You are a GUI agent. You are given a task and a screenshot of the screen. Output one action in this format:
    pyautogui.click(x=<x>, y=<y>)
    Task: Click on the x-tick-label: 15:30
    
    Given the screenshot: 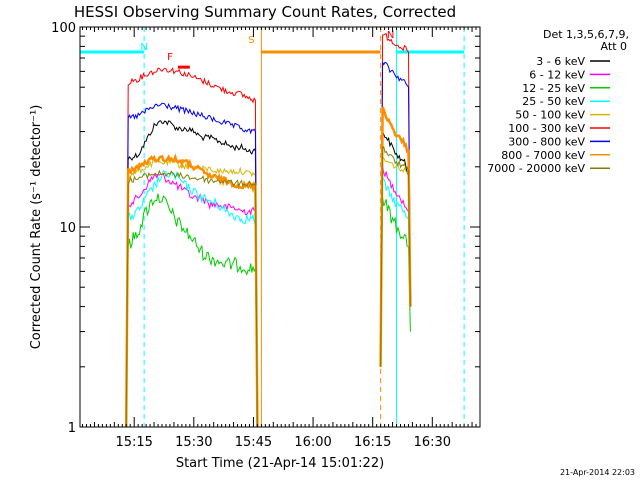 What is the action you would take?
    pyautogui.click(x=193, y=442)
    